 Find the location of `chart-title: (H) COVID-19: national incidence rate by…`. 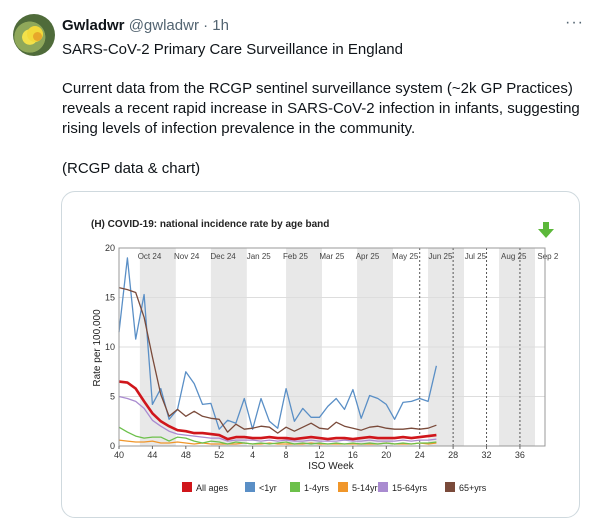

chart-title: (H) COVID-19: national incidence rate by… is located at coordinates (210, 224).